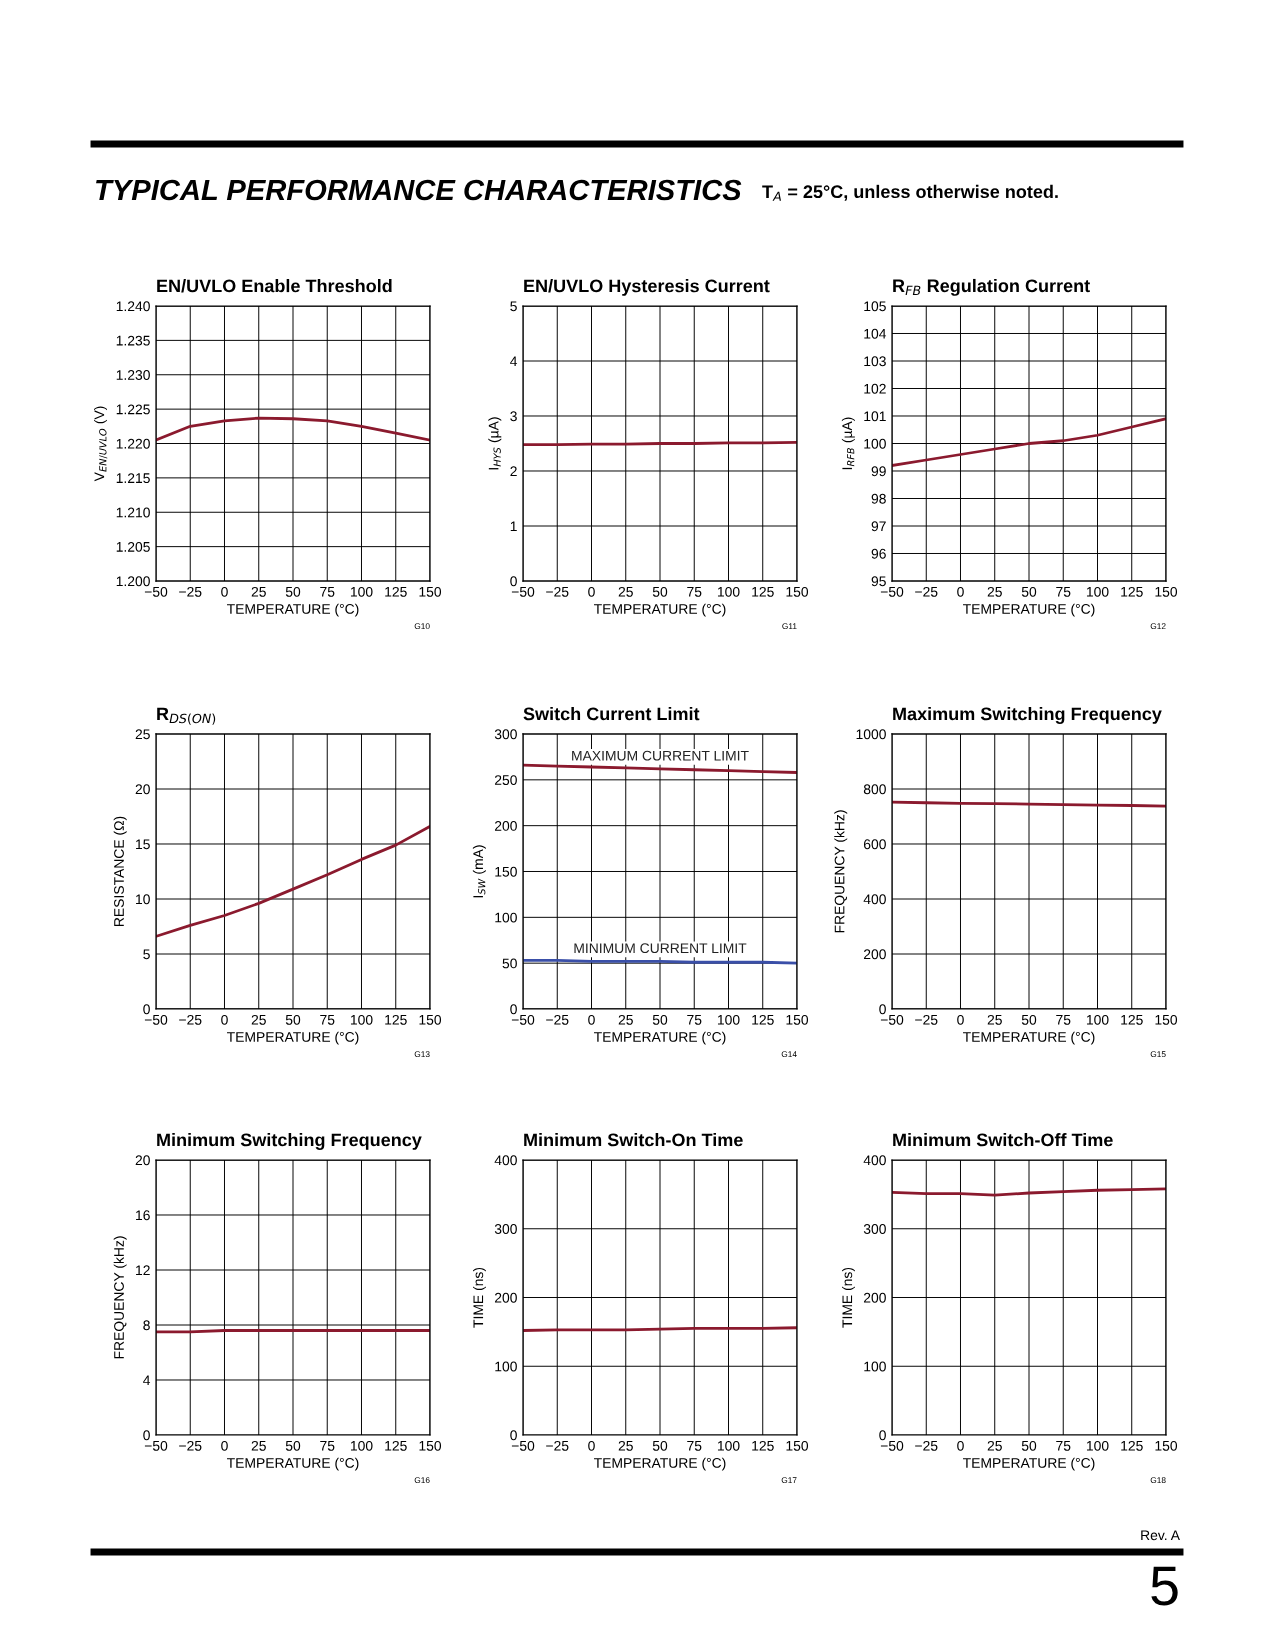 The width and height of the screenshot is (1275, 1650). Describe the element at coordinates (133, 306) in the screenshot. I see `y-tick-label: 1.240` at that location.